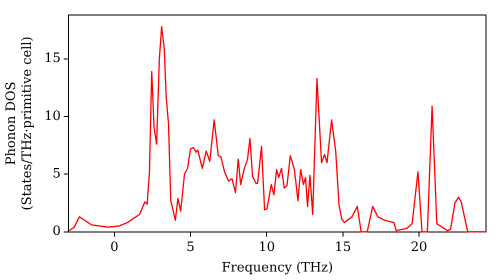 The height and width of the screenshot is (280, 500). I want to click on x-axis-title: Frequency (THz), so click(278, 268).